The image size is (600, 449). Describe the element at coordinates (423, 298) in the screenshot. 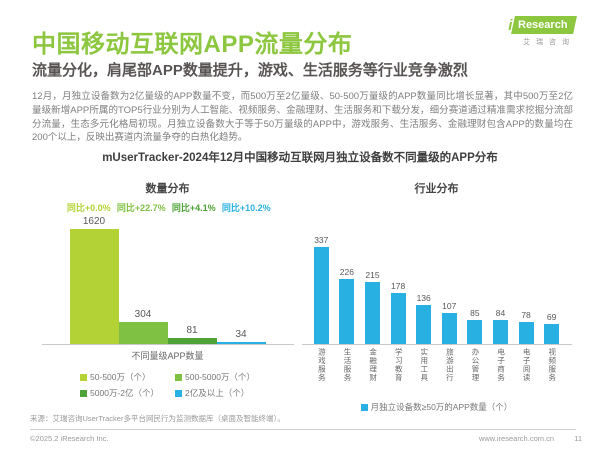

I see `bar-value-label: 136` at that location.